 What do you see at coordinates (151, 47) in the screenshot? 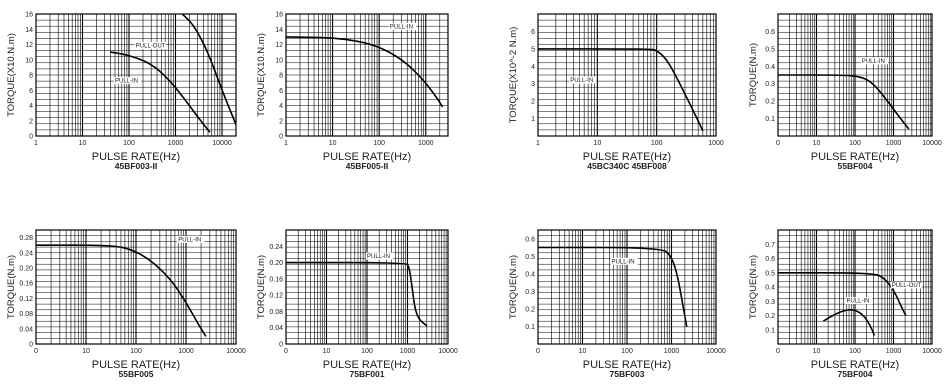
I see `series-annotation: PULL-OUT` at bounding box center [151, 47].